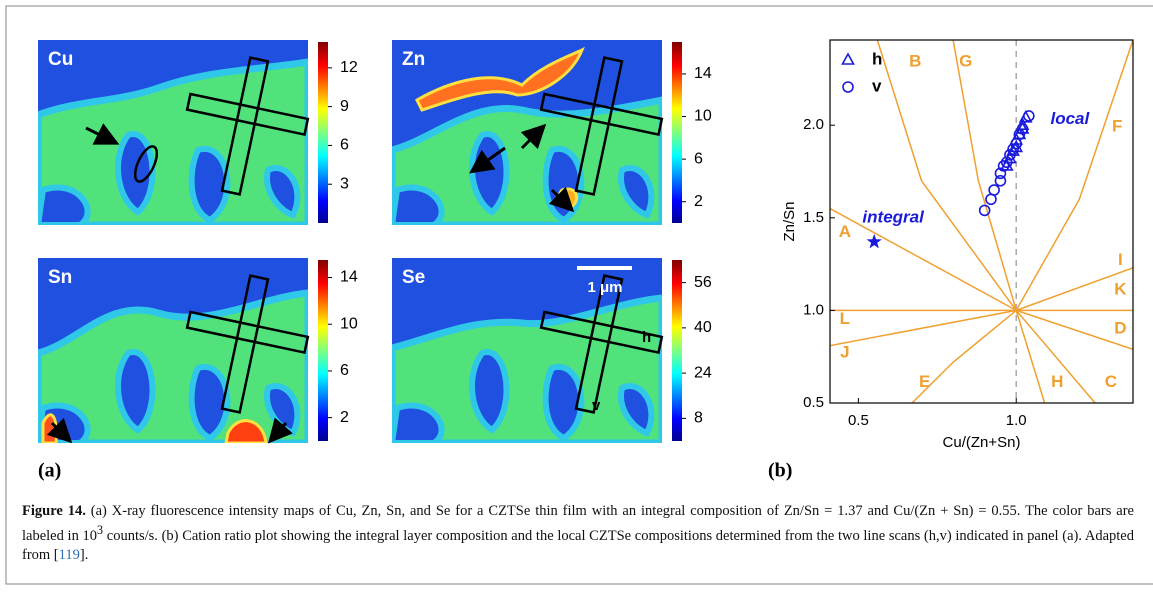 This screenshot has width=1153, height=603. What do you see at coordinates (344, 106) in the screenshot?
I see `colorbar-tick-label: 9` at bounding box center [344, 106].